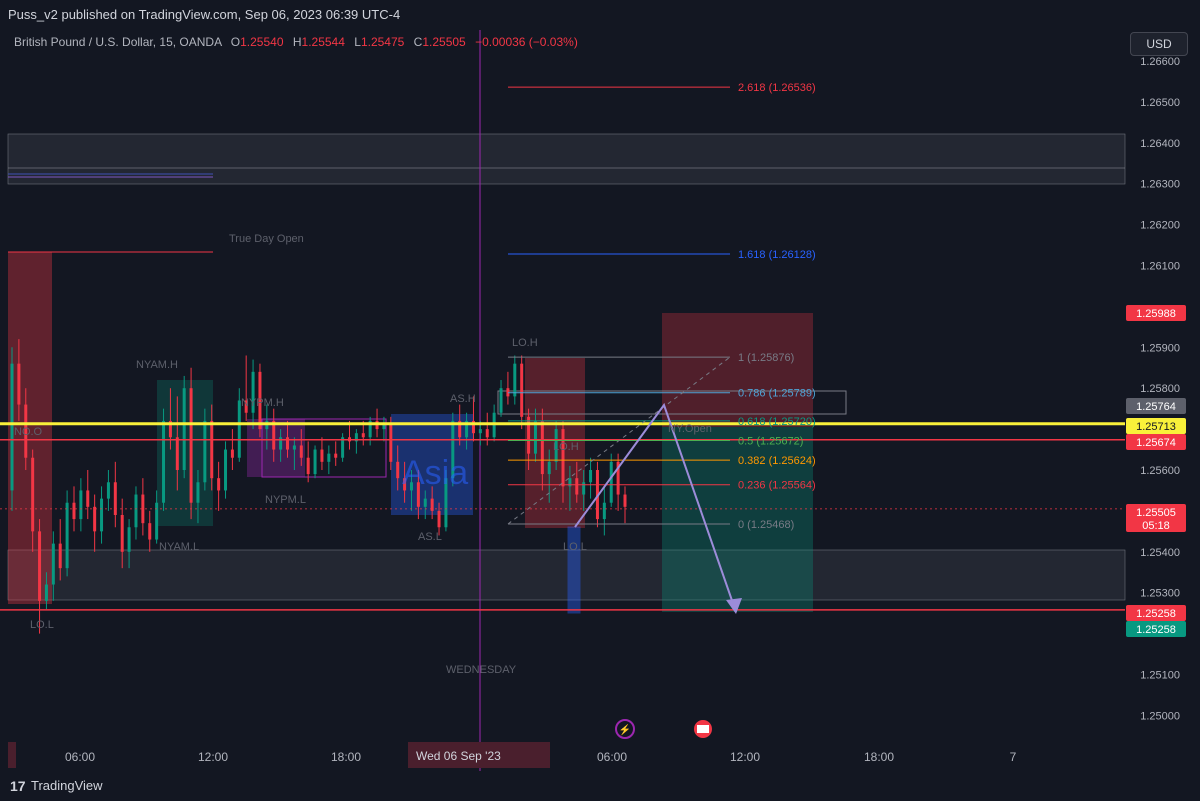  I want to click on high-label: H, so click(297, 42).